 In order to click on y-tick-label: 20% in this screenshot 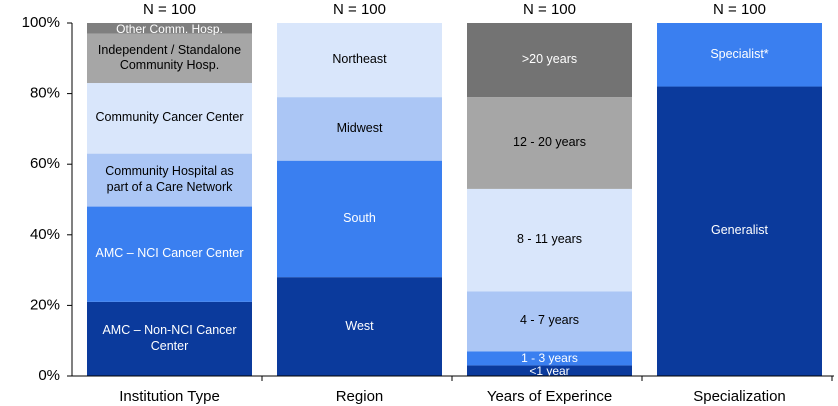, I will do `click(45, 304)`.